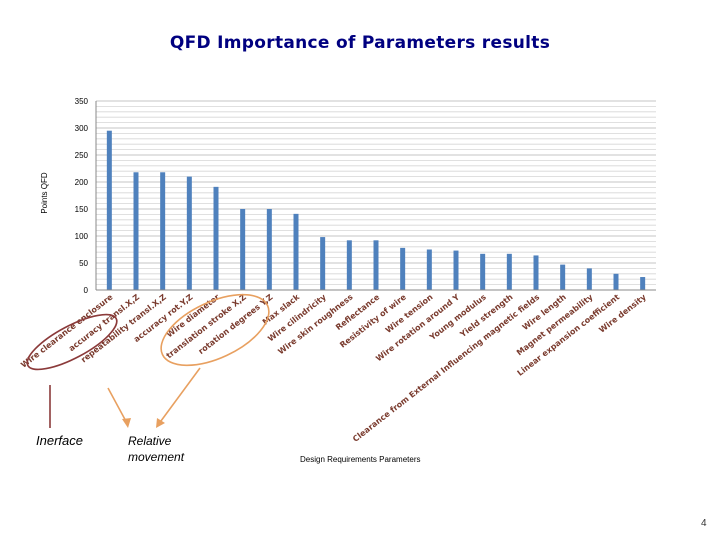 Image resolution: width=720 pixels, height=540 pixels. I want to click on relative-movement-annotation: Relative movement, so click(156, 449).